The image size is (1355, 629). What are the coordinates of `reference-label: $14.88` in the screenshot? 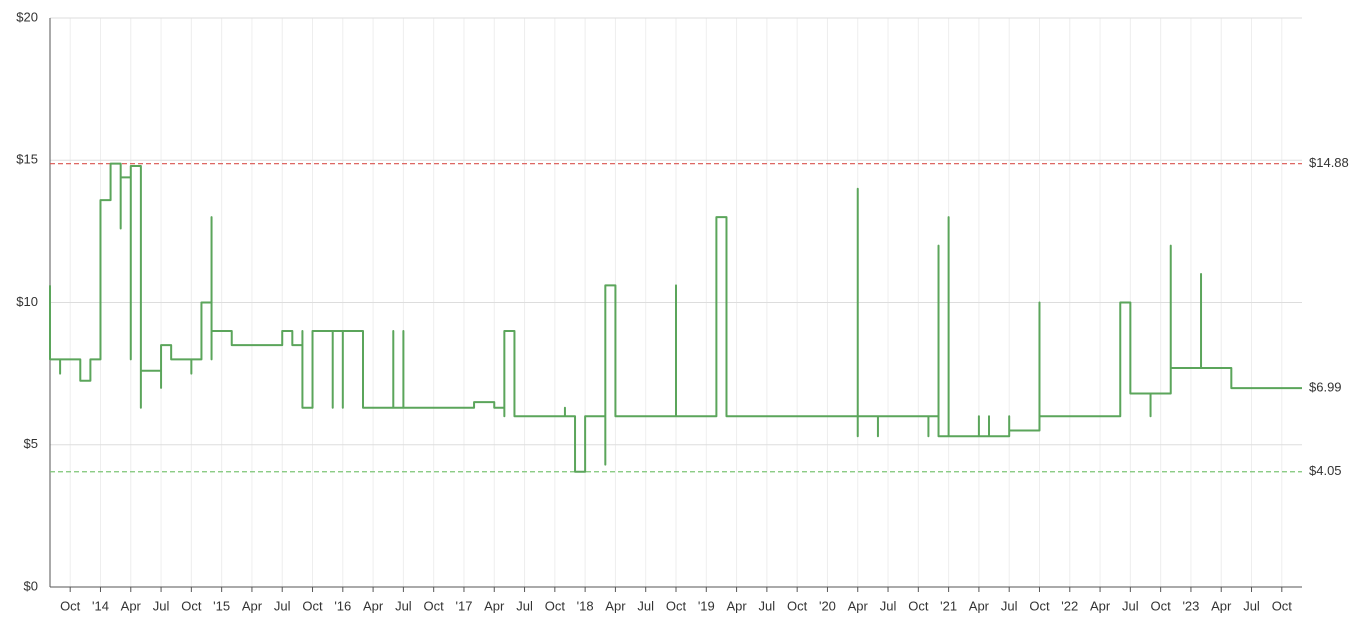 It's located at (1329, 162).